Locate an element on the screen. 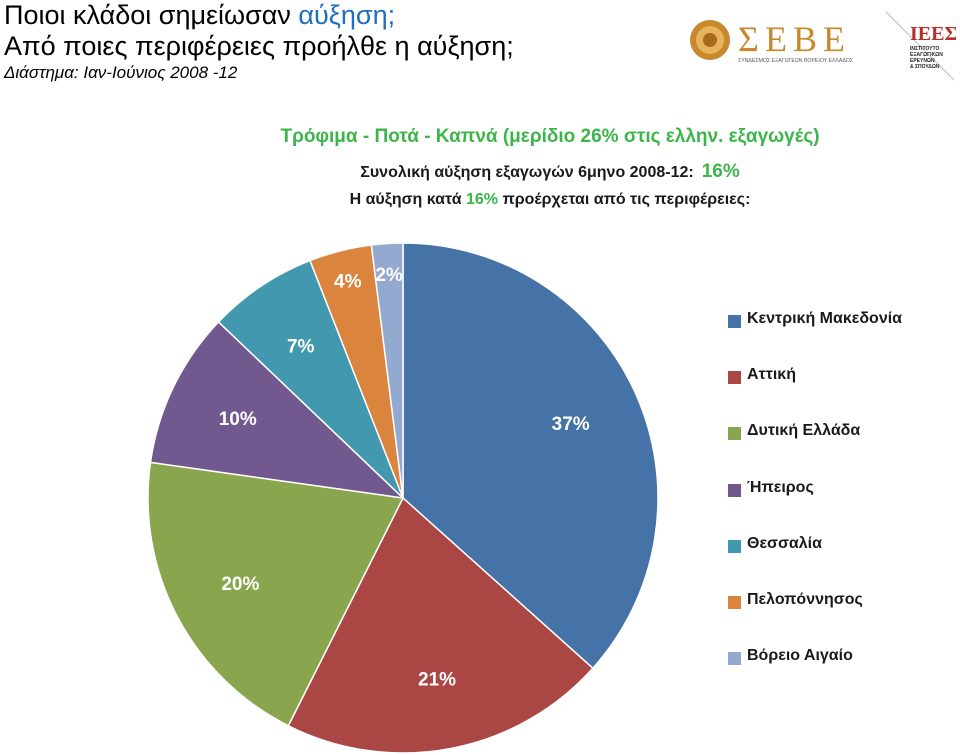 Image resolution: width=960 pixels, height=755 pixels. legend-label: Ήπειρος is located at coordinates (780, 487).